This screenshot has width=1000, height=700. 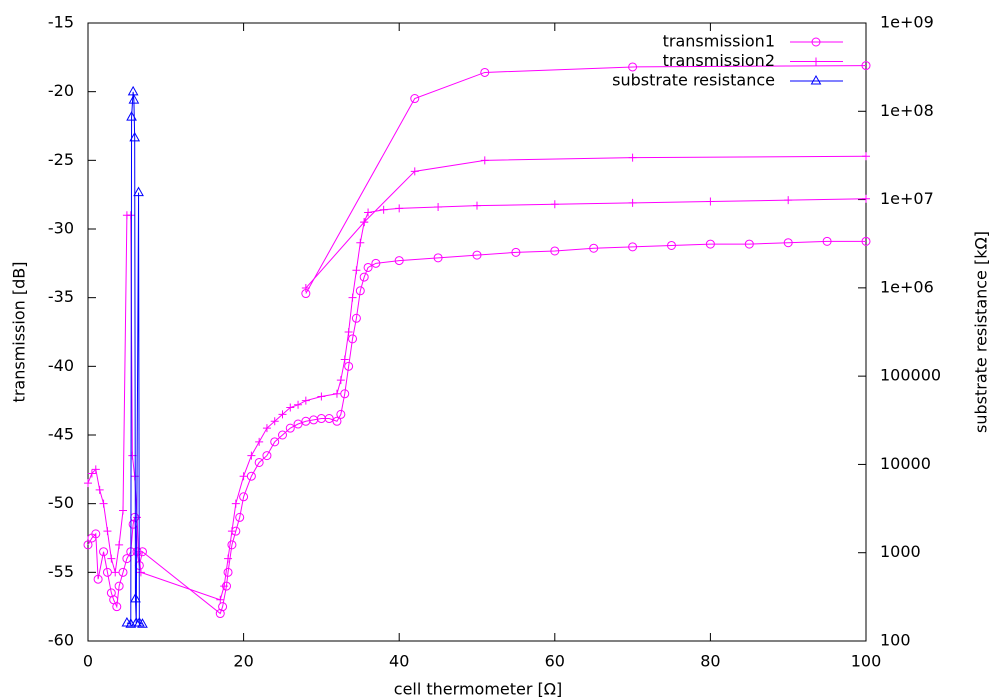 What do you see at coordinates (907, 22) in the screenshot?
I see `y2-tick-label: 1e+09` at bounding box center [907, 22].